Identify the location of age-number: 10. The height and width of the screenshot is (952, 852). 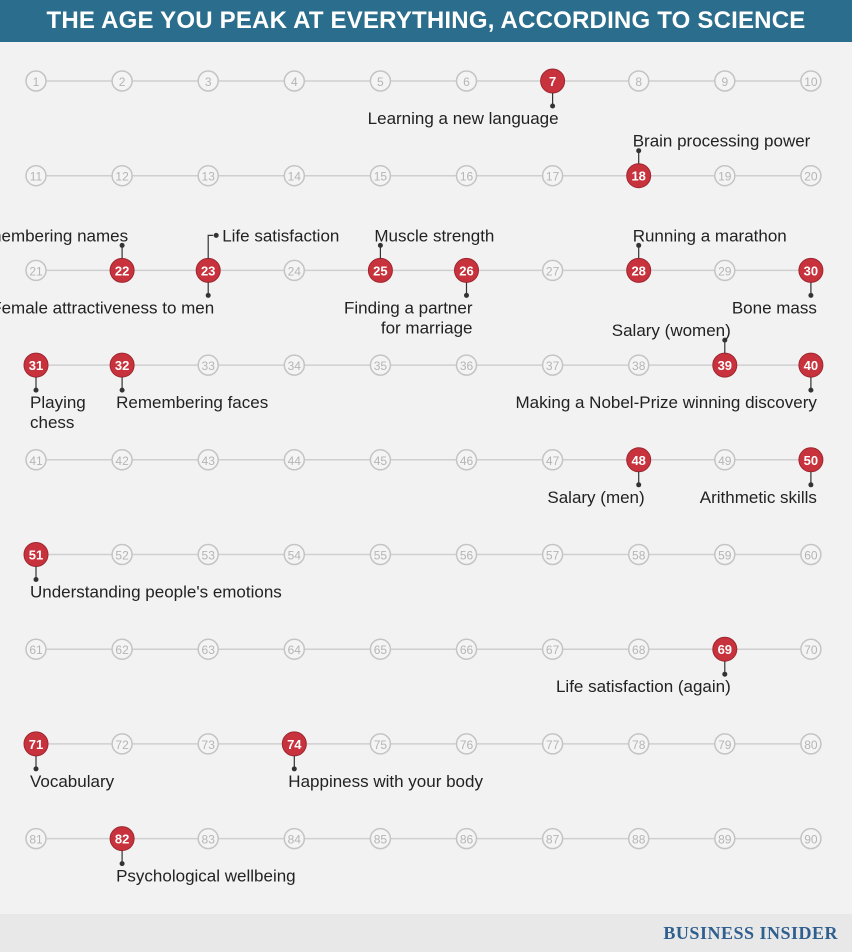
(811, 82).